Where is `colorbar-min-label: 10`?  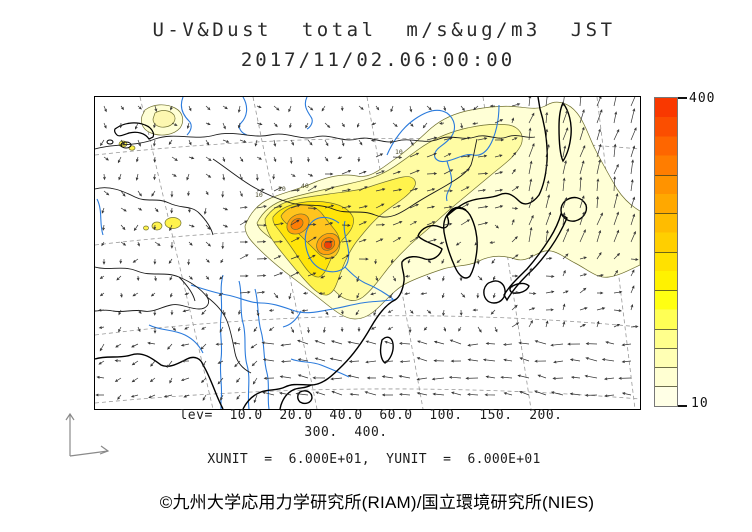 colorbar-min-label: 10 is located at coordinates (700, 403).